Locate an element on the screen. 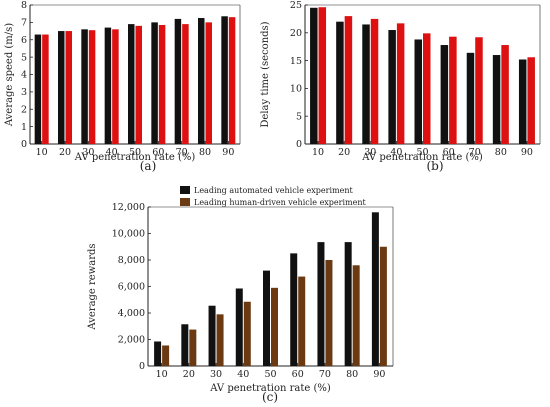  legend-entry-2: Leading human-driven vehicle experiment is located at coordinates (280, 202).